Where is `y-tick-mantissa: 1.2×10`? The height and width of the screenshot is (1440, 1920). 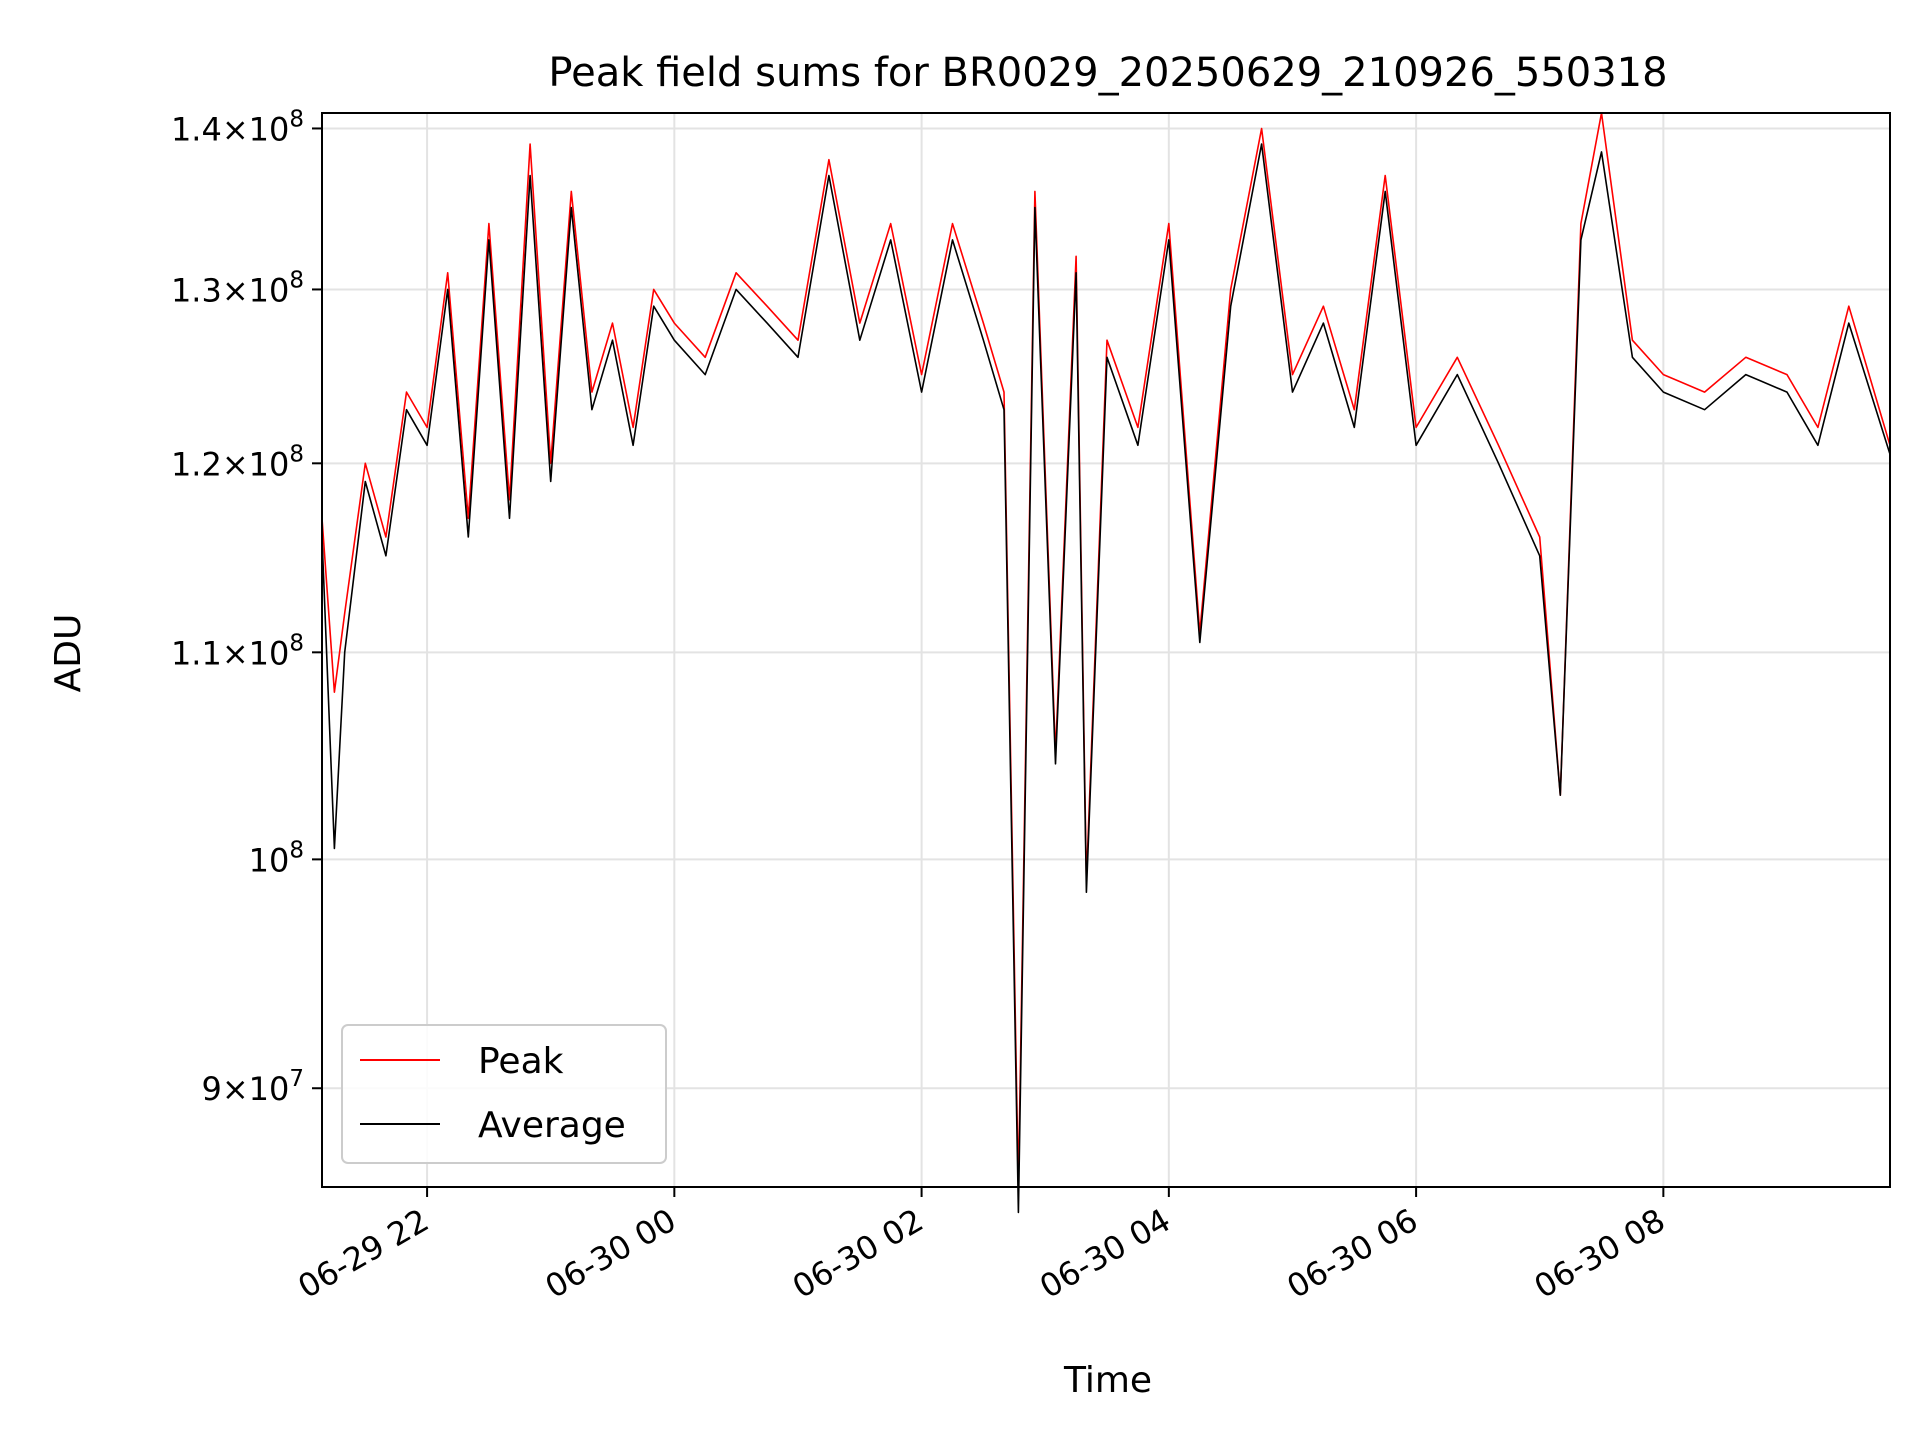 y-tick-mantissa: 1.2×10 is located at coordinates (230, 464).